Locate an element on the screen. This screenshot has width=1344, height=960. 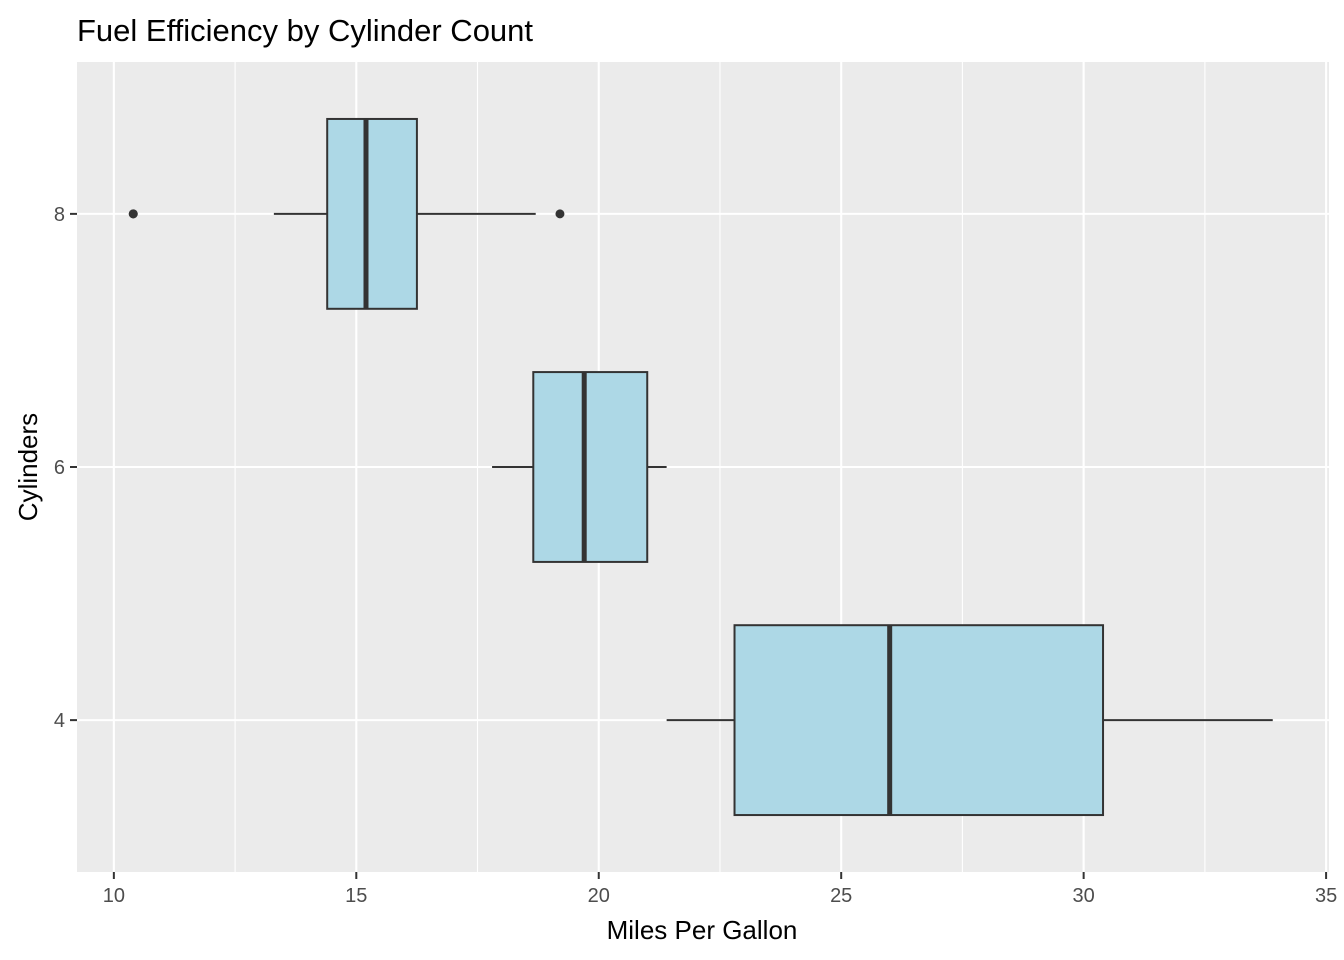
y-axis-title: Cylinders is located at coordinates (28, 467).